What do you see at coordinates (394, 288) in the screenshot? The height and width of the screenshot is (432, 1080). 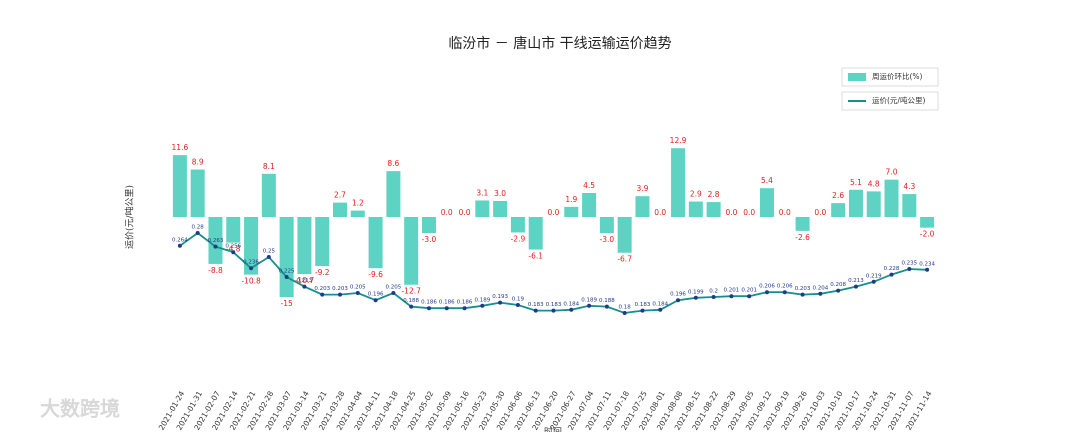 I see `price-value-label: 0.205` at bounding box center [394, 288].